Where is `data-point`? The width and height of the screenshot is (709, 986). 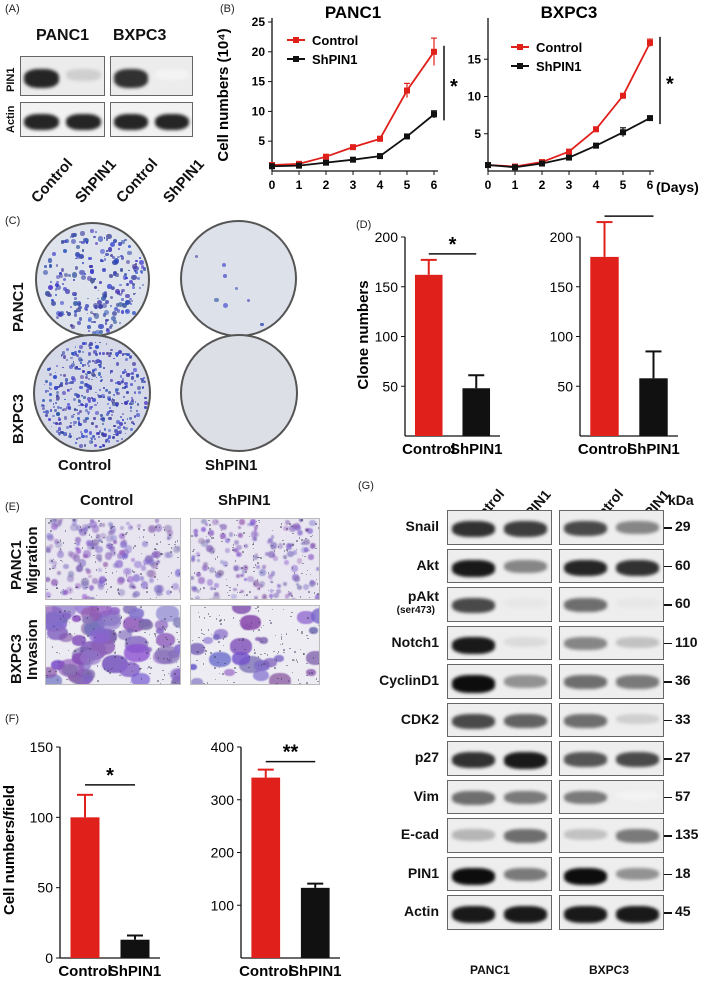
data-point is located at coordinates (569, 157).